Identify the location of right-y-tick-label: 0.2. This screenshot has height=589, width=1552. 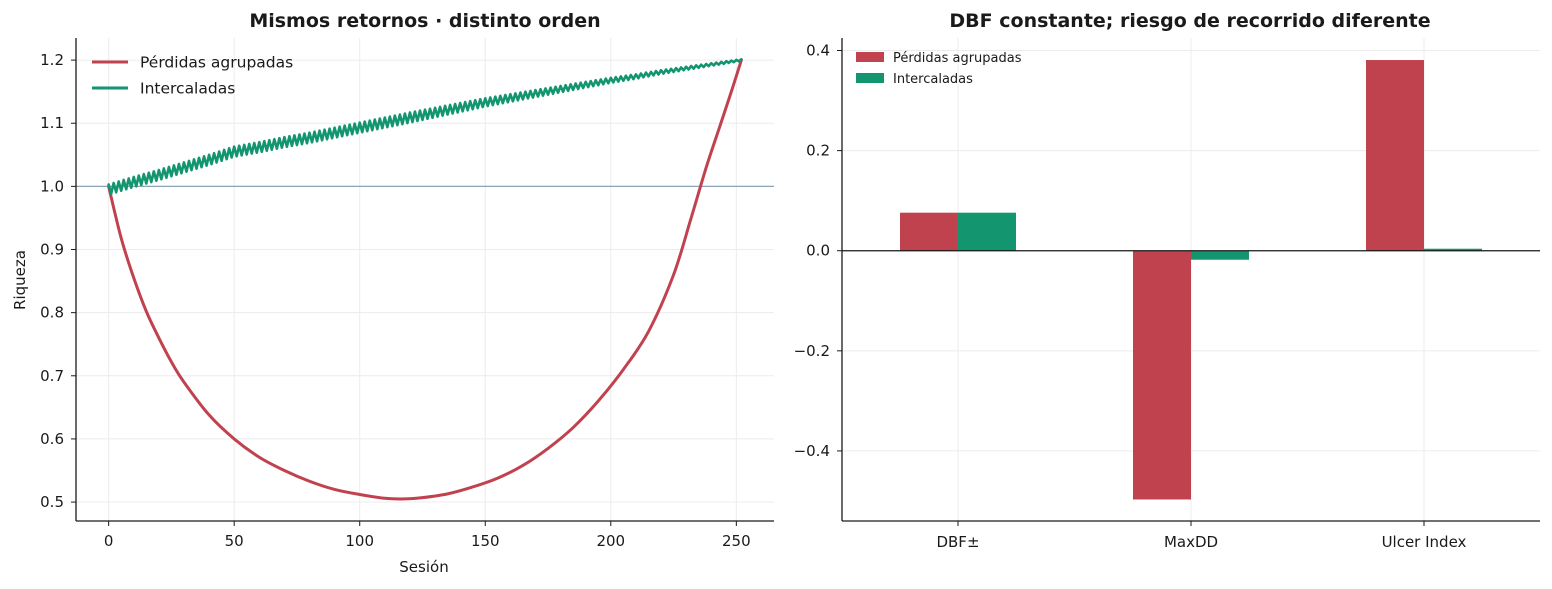
(818, 151).